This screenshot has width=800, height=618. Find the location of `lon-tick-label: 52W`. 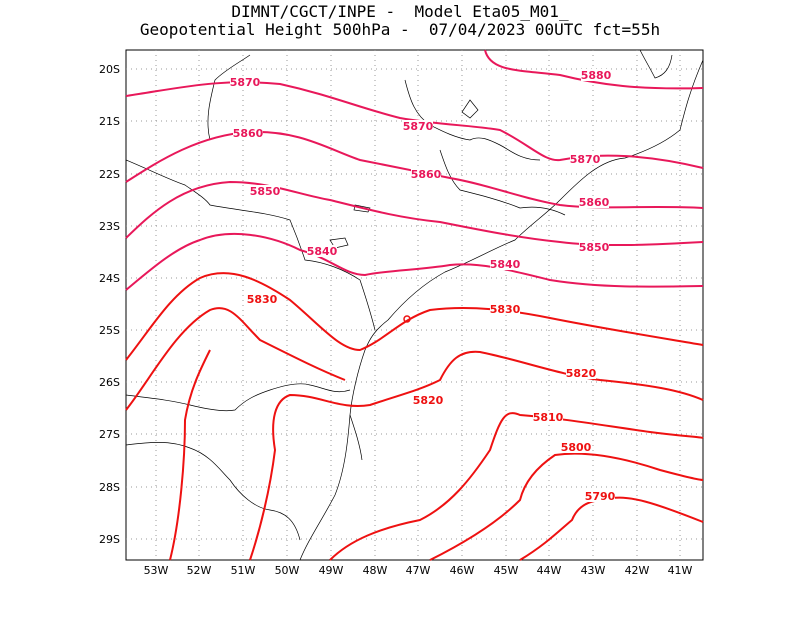

lon-tick-label: 52W is located at coordinates (199, 570).